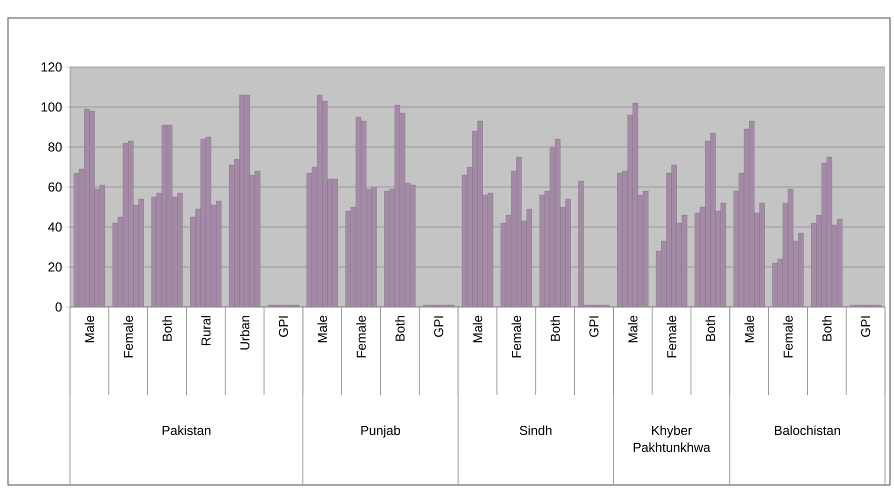  I want to click on text: Pakistan, so click(186, 431).